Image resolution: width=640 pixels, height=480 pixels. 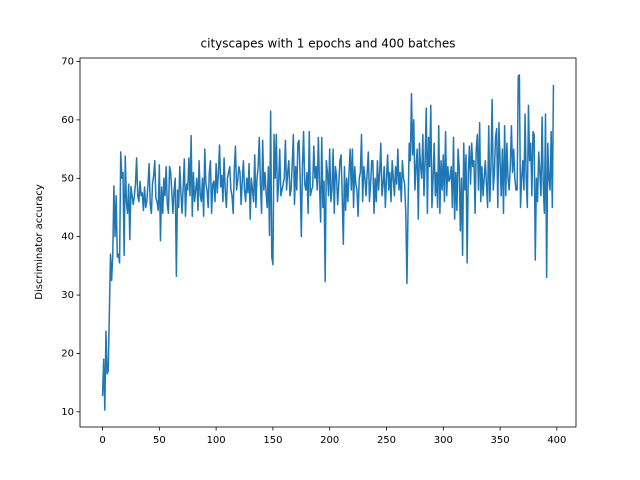 What do you see at coordinates (67, 412) in the screenshot?
I see `y-tick-label: 10` at bounding box center [67, 412].